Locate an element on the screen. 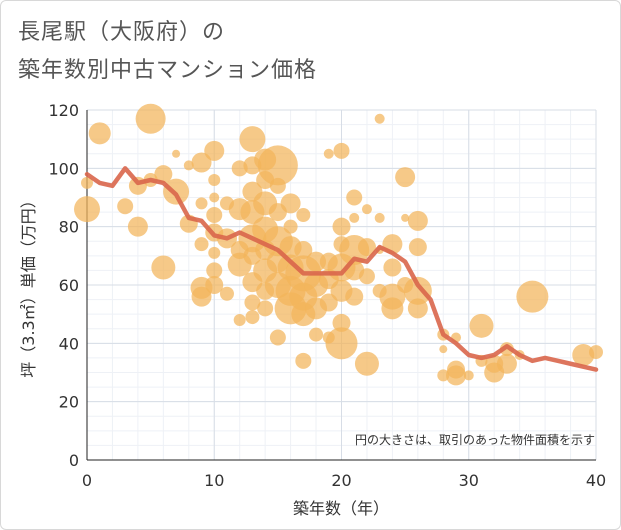 This screenshot has width=621, height=530. size-annotation: 円の大きさは、取引のあった物件面積を示す is located at coordinates (475, 439).